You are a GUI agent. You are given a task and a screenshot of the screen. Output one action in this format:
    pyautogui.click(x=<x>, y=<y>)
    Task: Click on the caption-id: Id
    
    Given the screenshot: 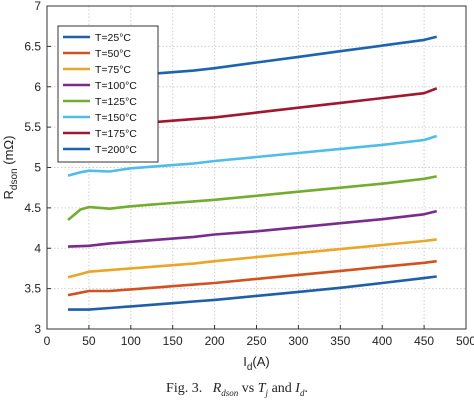 What is the action you would take?
    pyautogui.click(x=300, y=389)
    